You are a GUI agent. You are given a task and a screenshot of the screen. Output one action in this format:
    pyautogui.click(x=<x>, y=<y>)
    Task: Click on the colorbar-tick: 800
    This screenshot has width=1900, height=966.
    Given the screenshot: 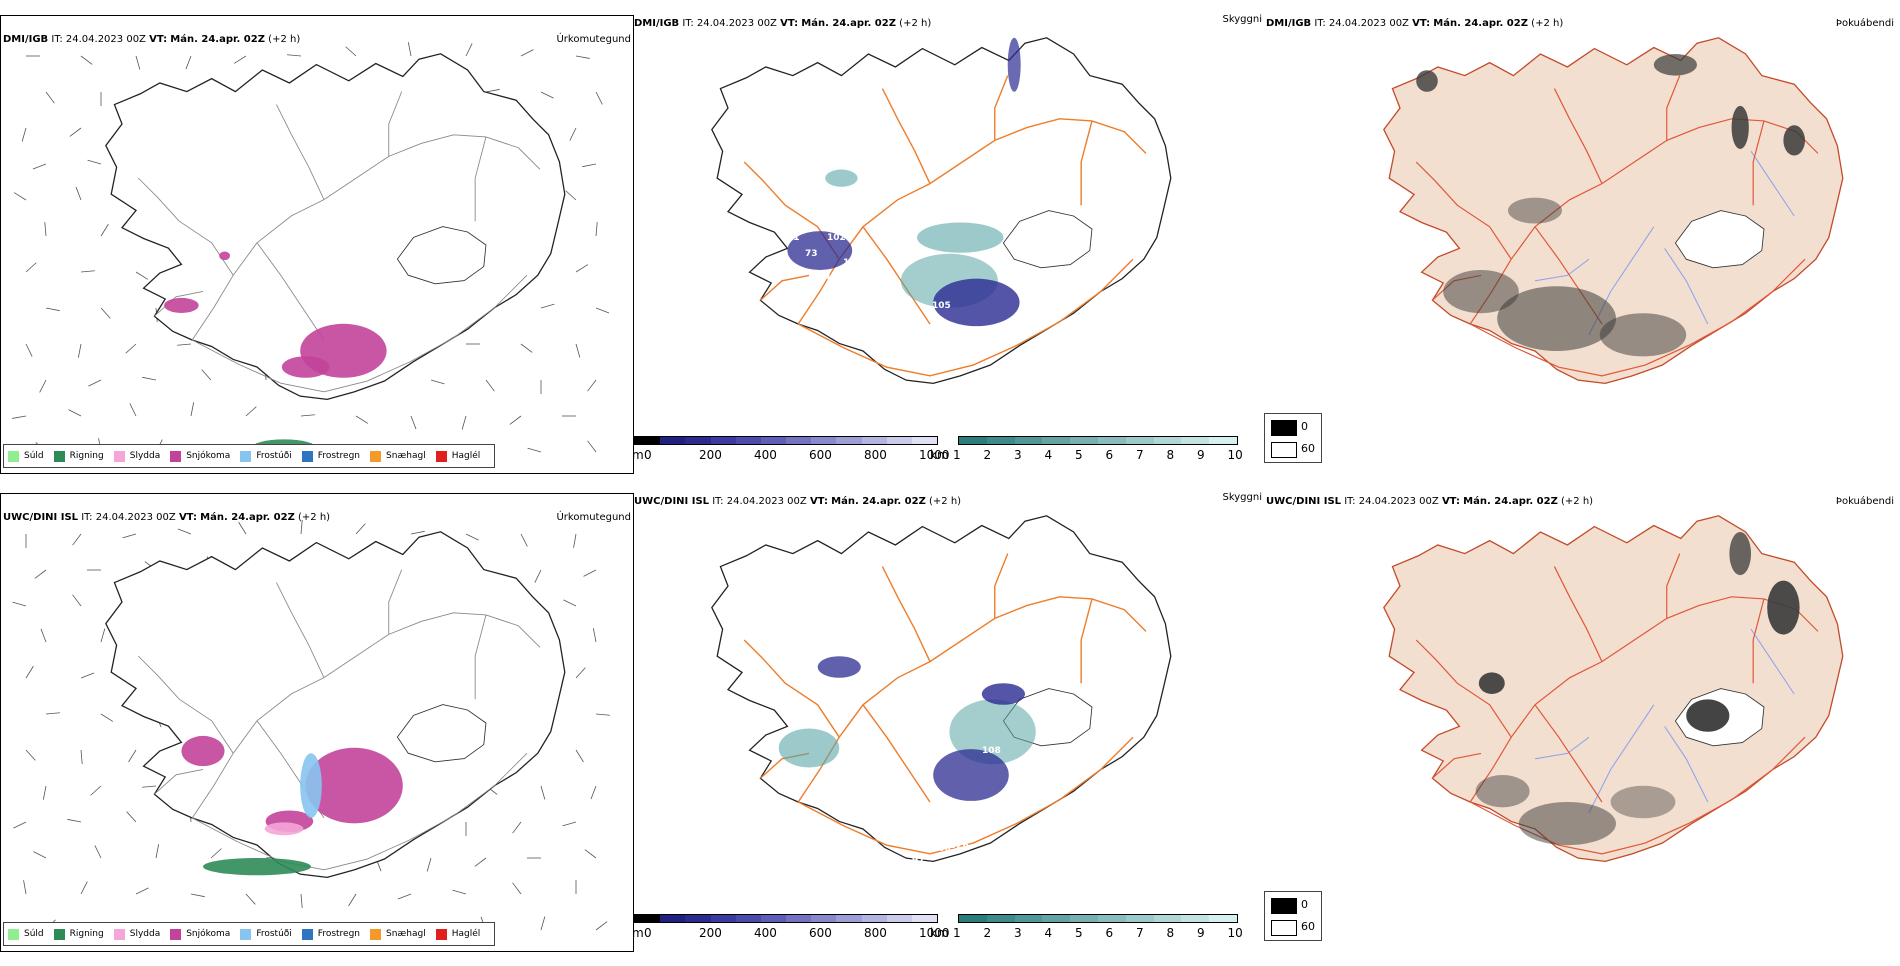 What is the action you would take?
    pyautogui.click(x=875, y=933)
    